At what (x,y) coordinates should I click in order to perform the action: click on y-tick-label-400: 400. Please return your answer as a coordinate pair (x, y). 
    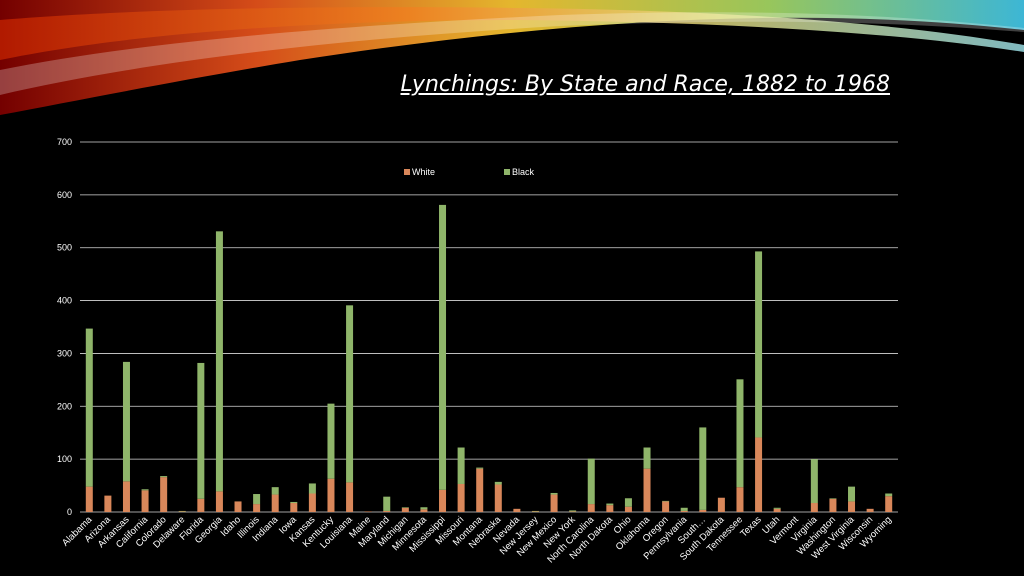
    Looking at the image, I should click on (64, 301).